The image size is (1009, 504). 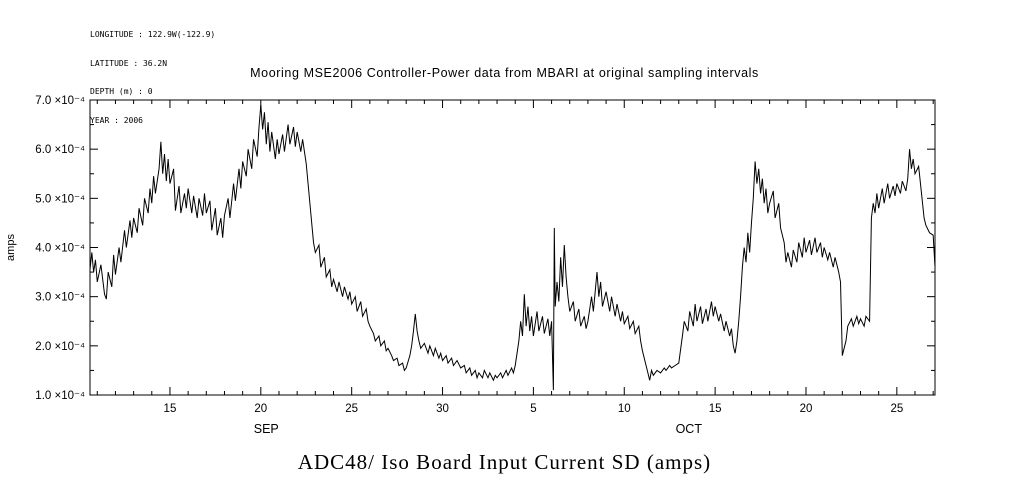 What do you see at coordinates (624, 409) in the screenshot?
I see `x-tick-label: 10` at bounding box center [624, 409].